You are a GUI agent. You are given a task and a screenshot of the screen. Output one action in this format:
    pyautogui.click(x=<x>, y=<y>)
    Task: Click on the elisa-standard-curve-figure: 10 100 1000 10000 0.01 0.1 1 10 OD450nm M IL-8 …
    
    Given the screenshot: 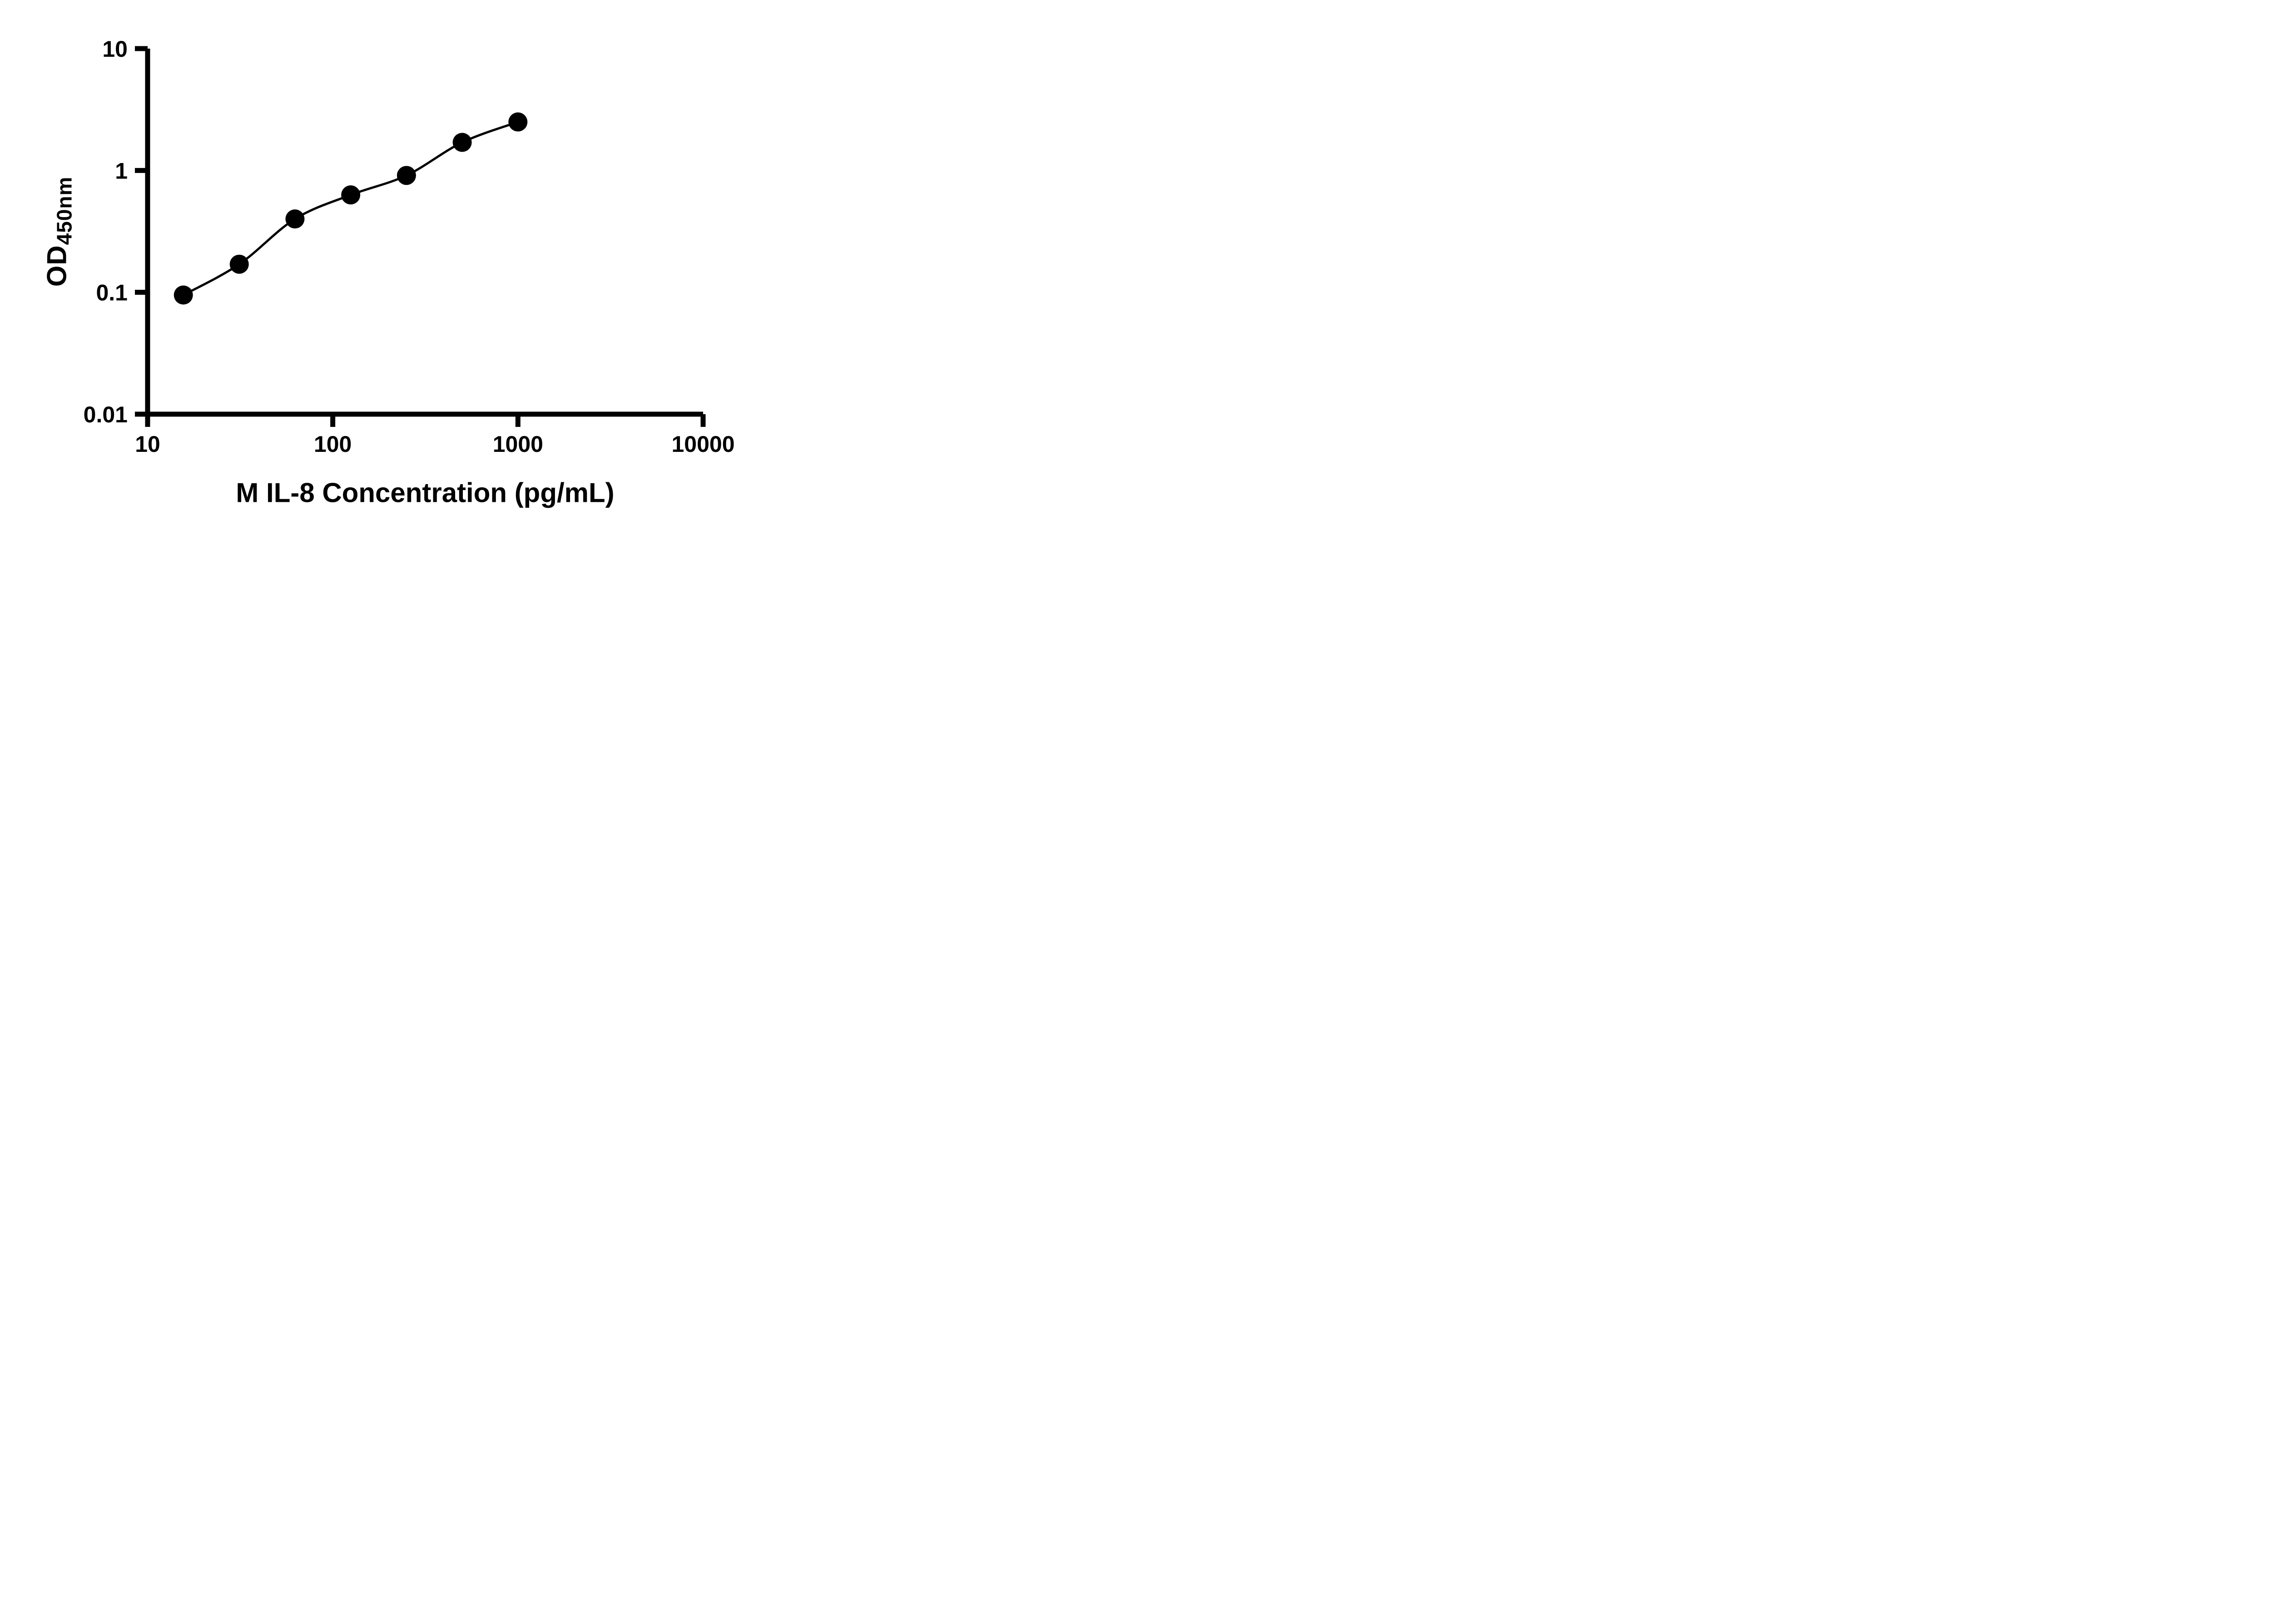 What is the action you would take?
    pyautogui.click(x=388, y=270)
    